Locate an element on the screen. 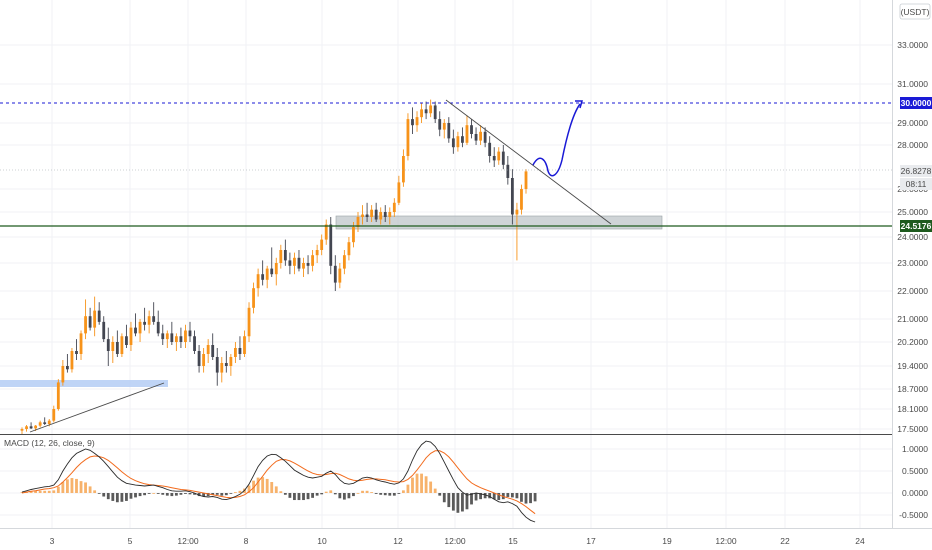  currency-badge is located at coordinates (915, 11).